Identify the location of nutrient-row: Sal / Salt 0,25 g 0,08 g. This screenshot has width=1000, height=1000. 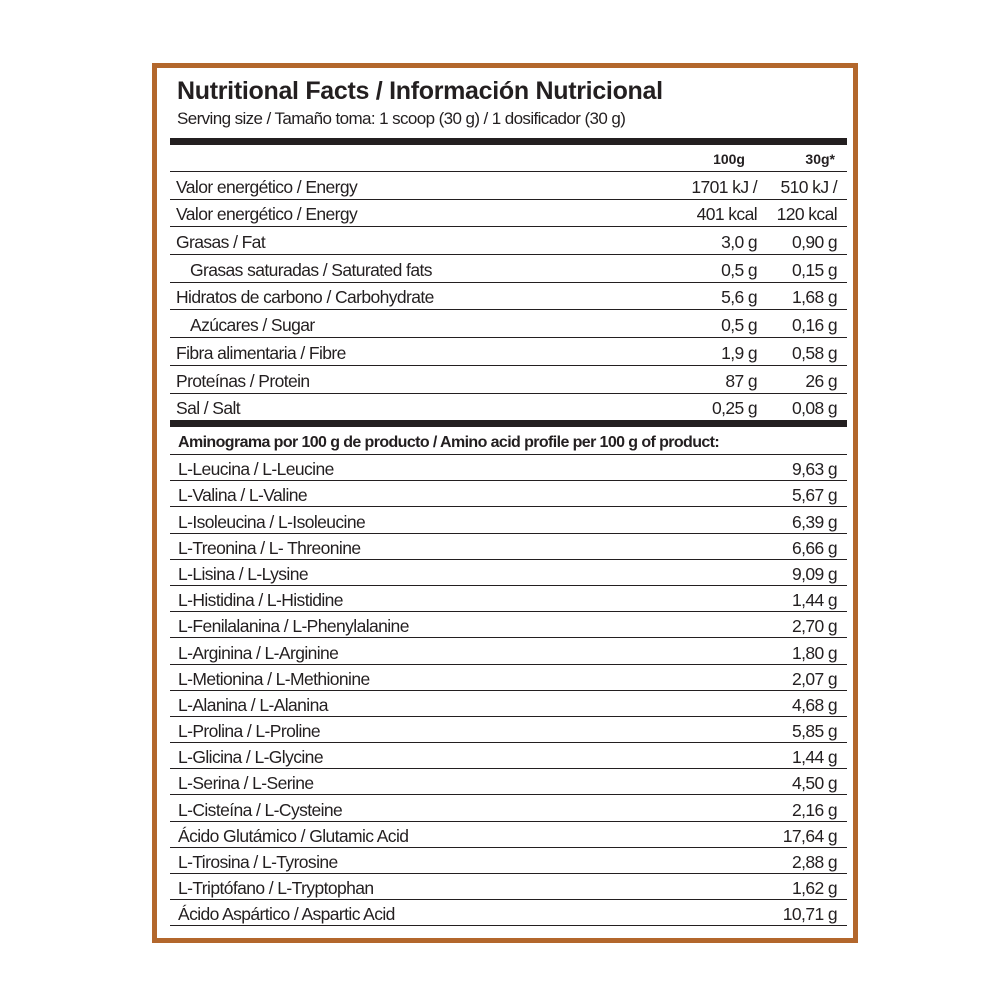
(508, 408).